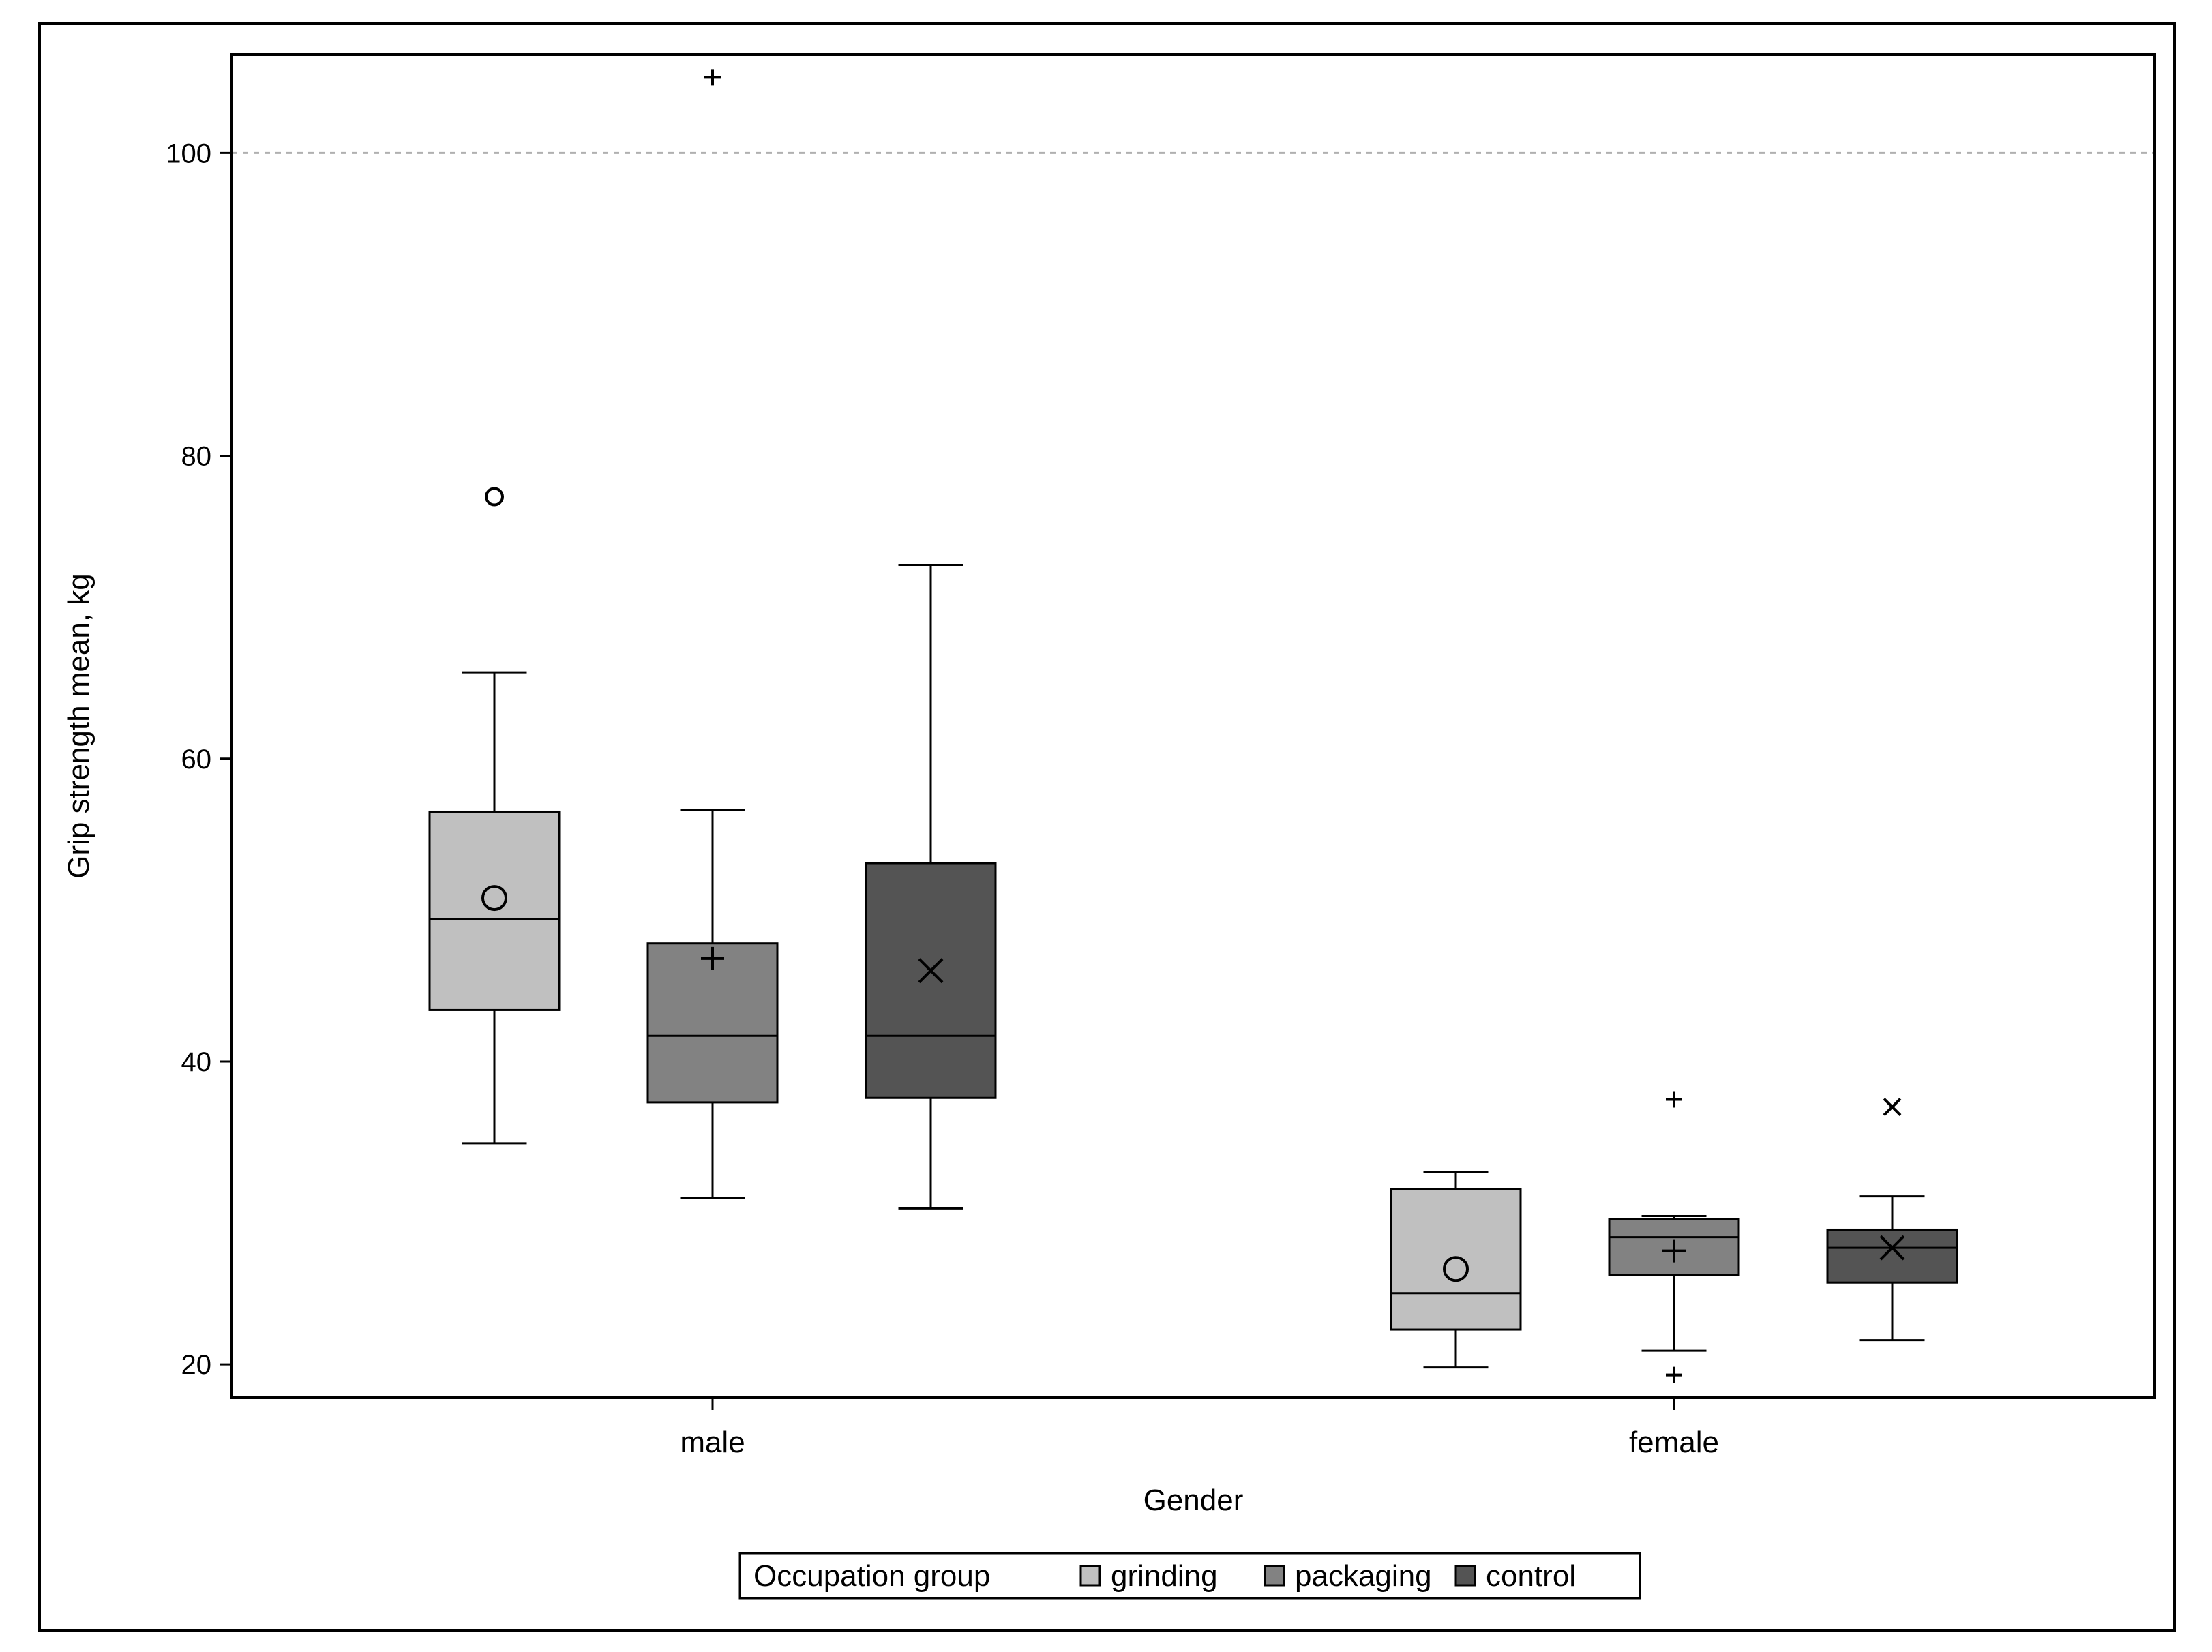  Describe the element at coordinates (1465, 1576) in the screenshot. I see `legend-swatch-control` at that location.